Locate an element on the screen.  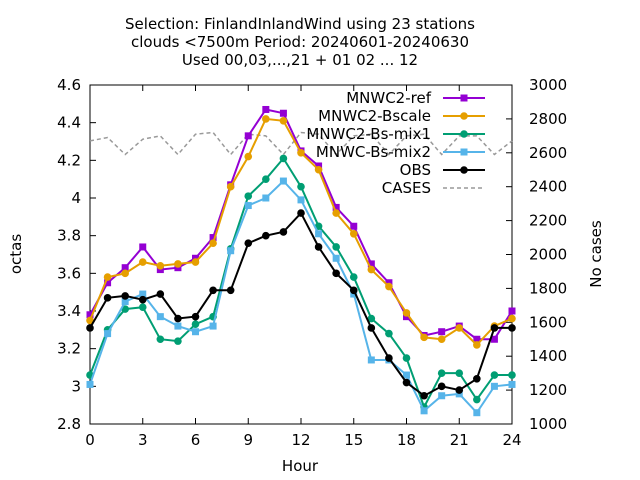
y2-tick-label: 3000 is located at coordinates (548, 85).